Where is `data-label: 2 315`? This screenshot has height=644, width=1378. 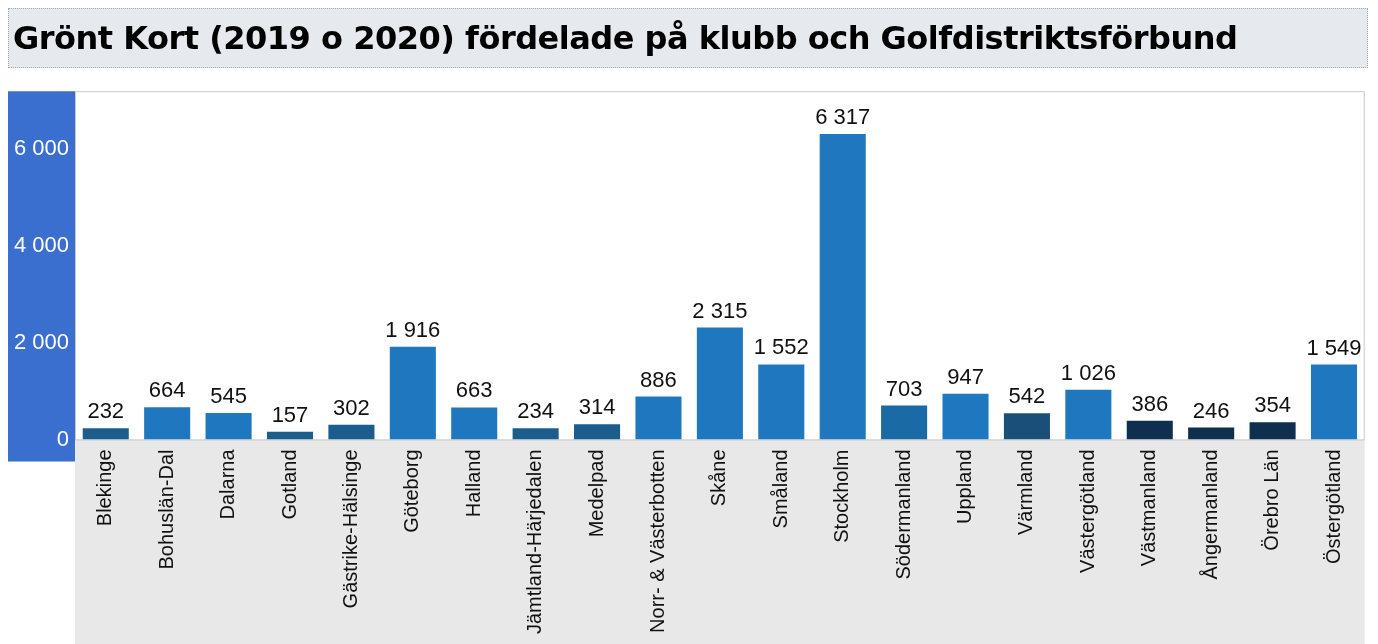 data-label: 2 315 is located at coordinates (720, 310).